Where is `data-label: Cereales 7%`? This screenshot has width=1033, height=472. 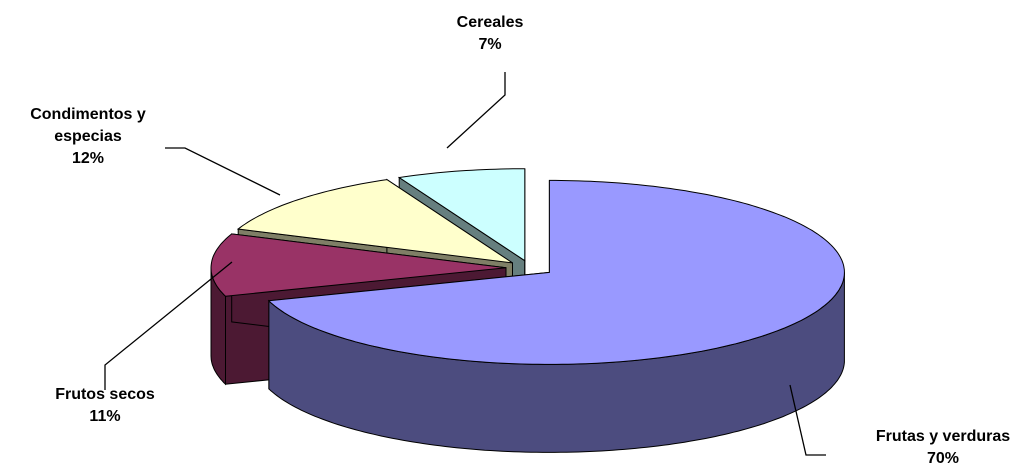 data-label: Cereales 7% is located at coordinates (490, 34).